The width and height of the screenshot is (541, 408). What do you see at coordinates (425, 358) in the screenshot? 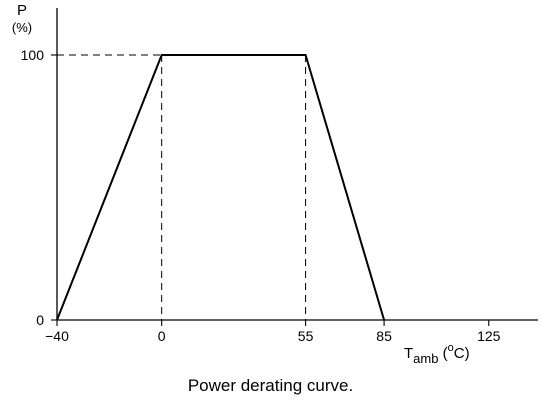
I see `x-axis-label-sub: amb` at bounding box center [425, 358].